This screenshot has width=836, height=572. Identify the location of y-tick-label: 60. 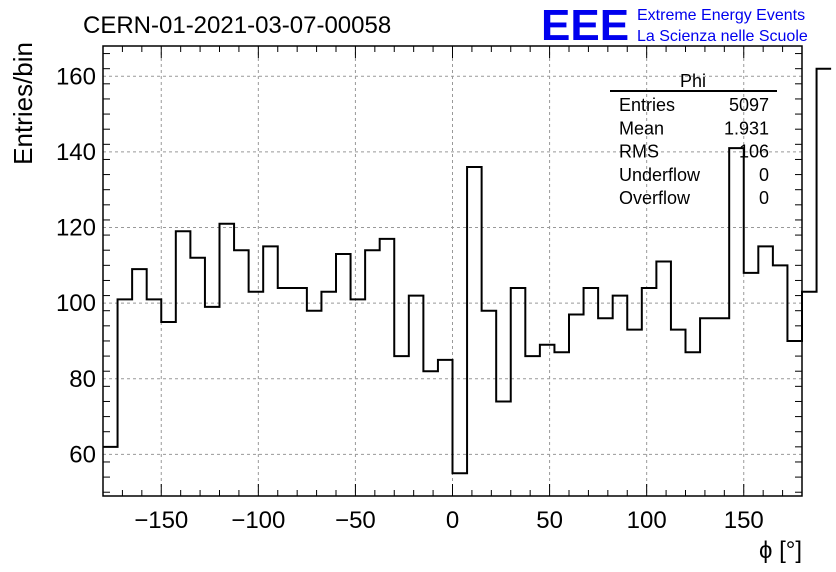
(82, 454).